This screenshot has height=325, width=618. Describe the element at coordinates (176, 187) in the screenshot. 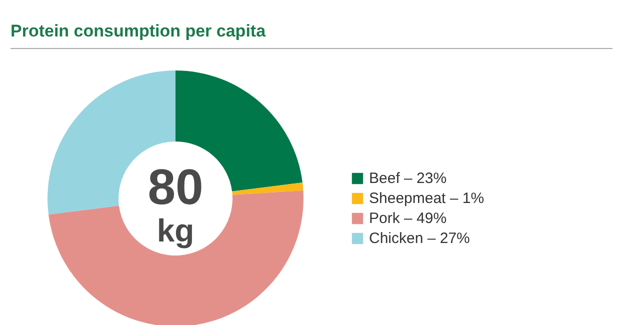

I see `text: 80` at that location.